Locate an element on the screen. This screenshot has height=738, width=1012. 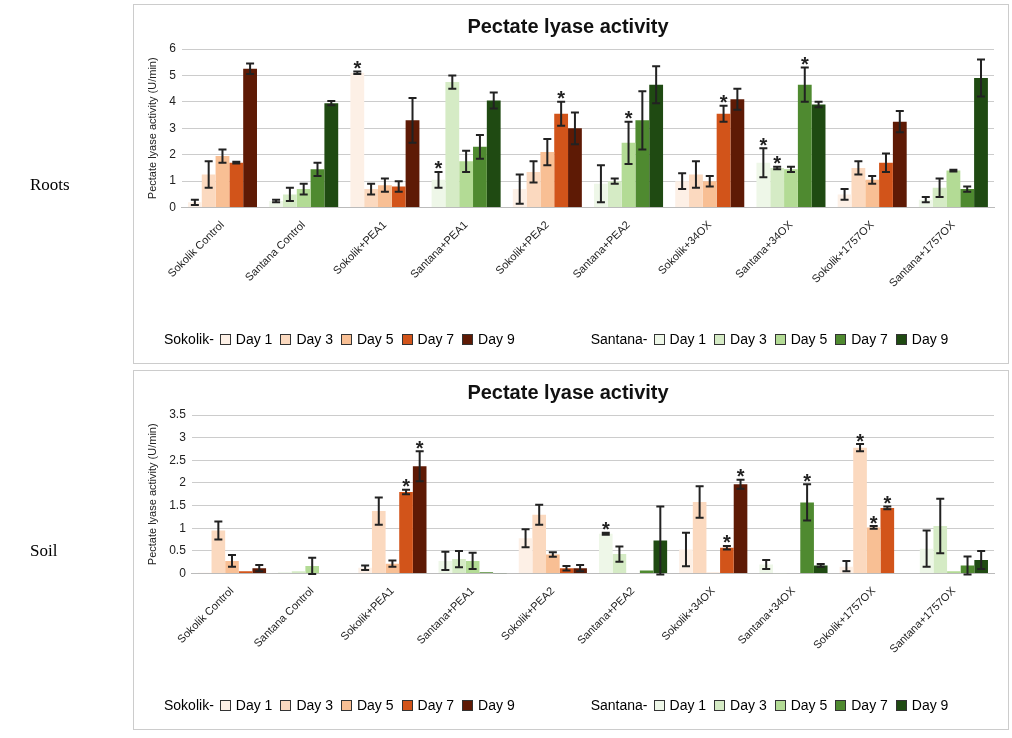
y-tick-label: 1.5 is located at coordinates (178, 504).